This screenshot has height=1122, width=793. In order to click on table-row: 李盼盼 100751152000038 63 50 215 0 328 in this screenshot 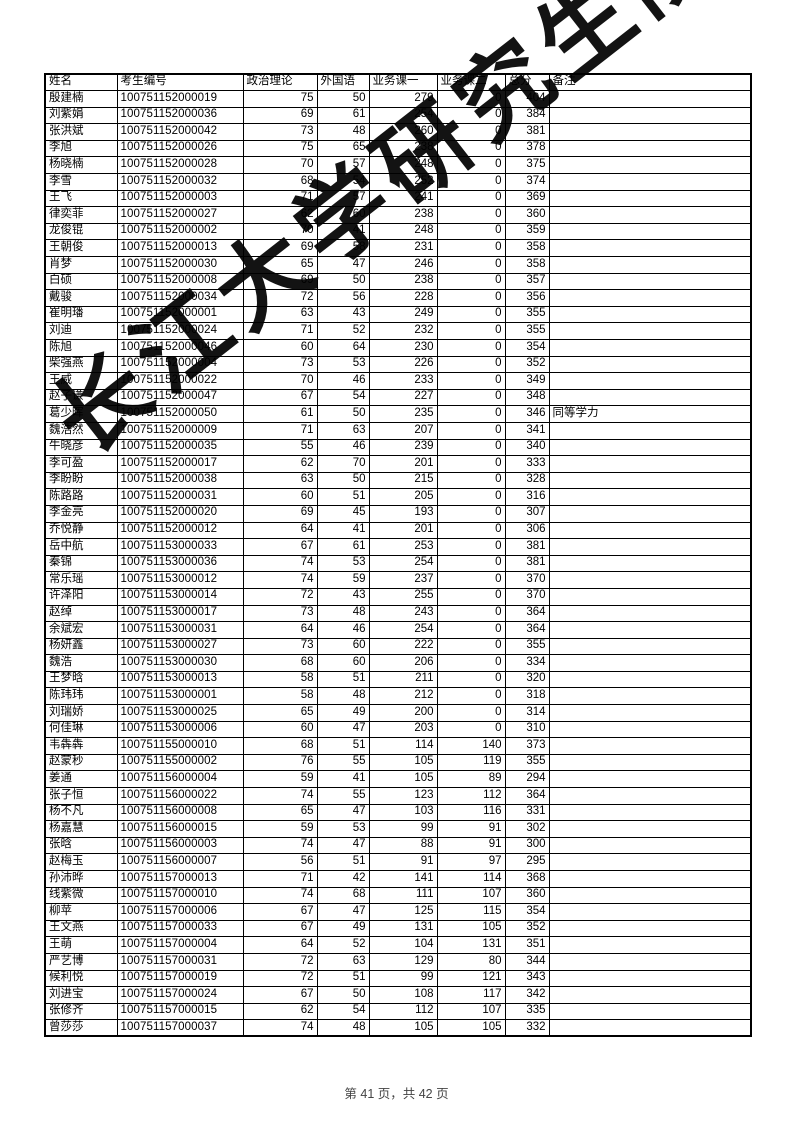, I will do `click(398, 480)`.